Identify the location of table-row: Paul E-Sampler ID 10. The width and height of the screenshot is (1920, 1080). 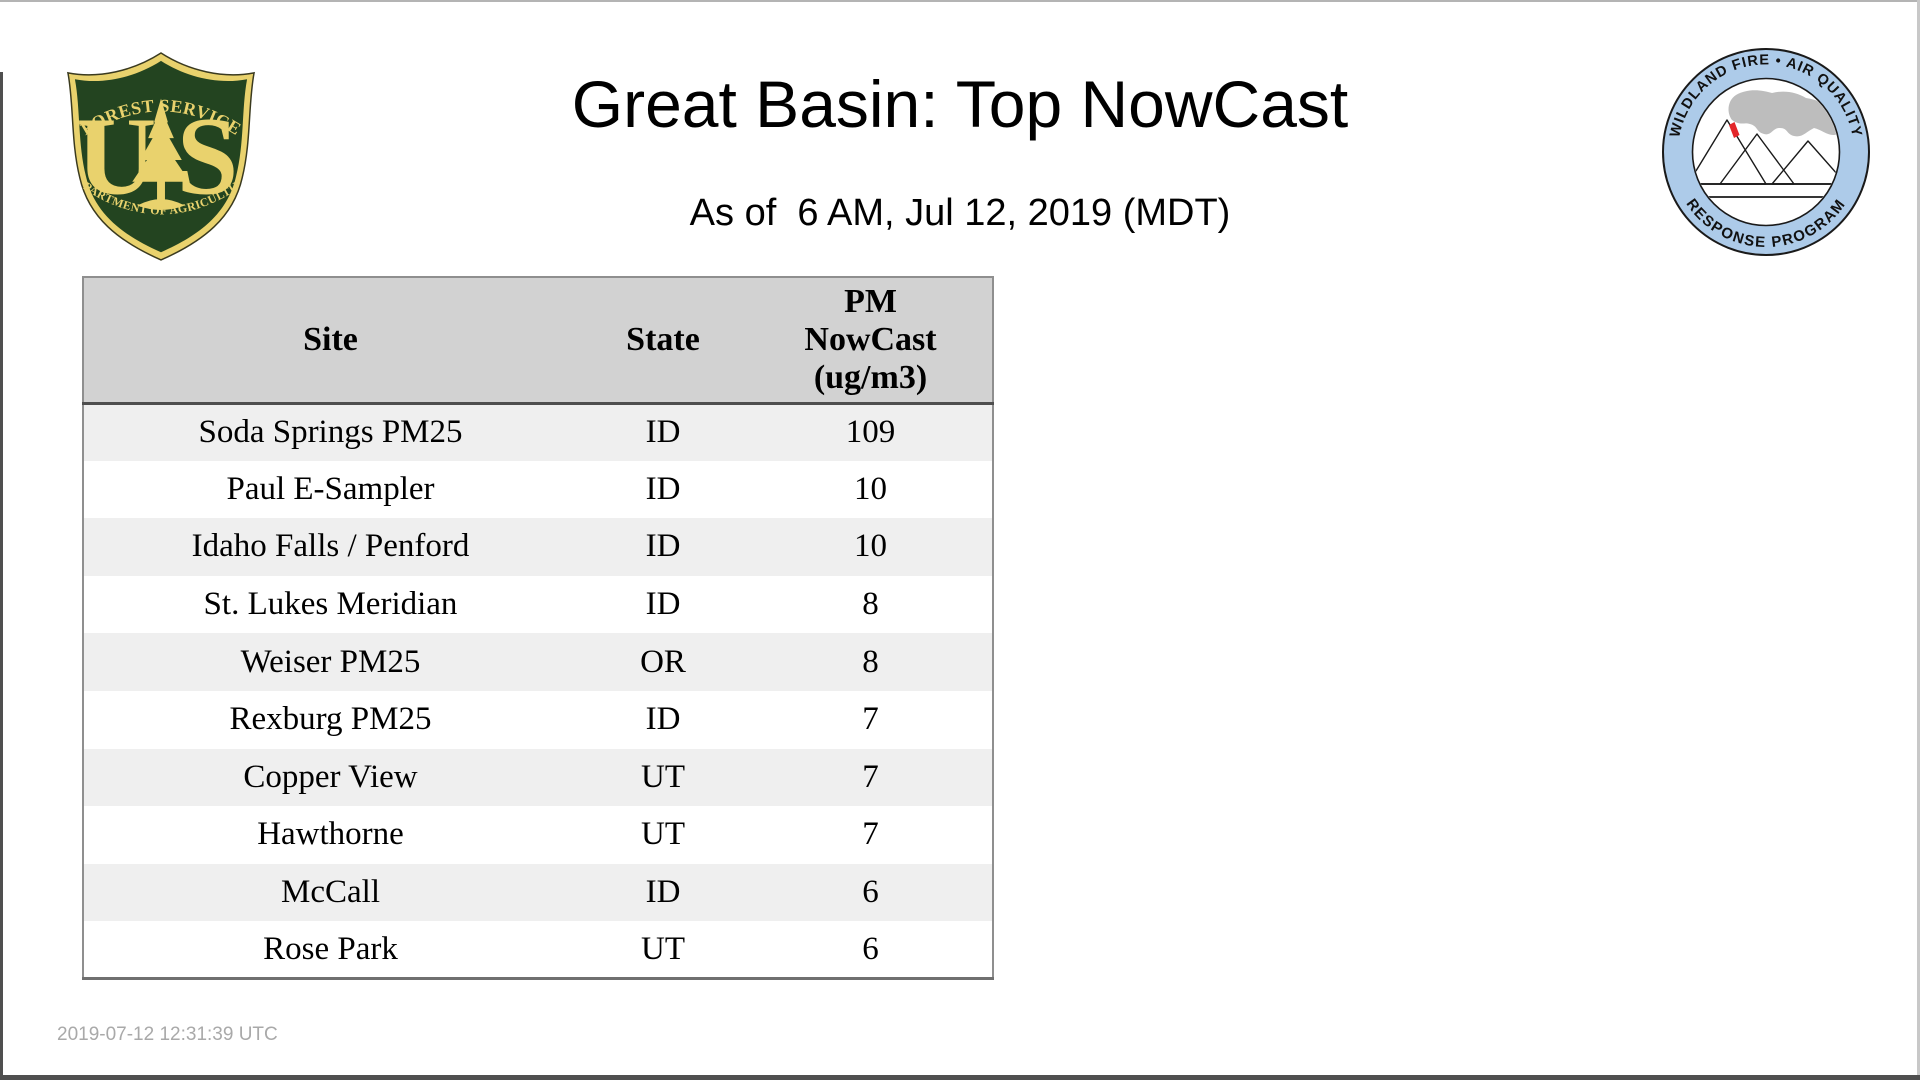
(538, 489).